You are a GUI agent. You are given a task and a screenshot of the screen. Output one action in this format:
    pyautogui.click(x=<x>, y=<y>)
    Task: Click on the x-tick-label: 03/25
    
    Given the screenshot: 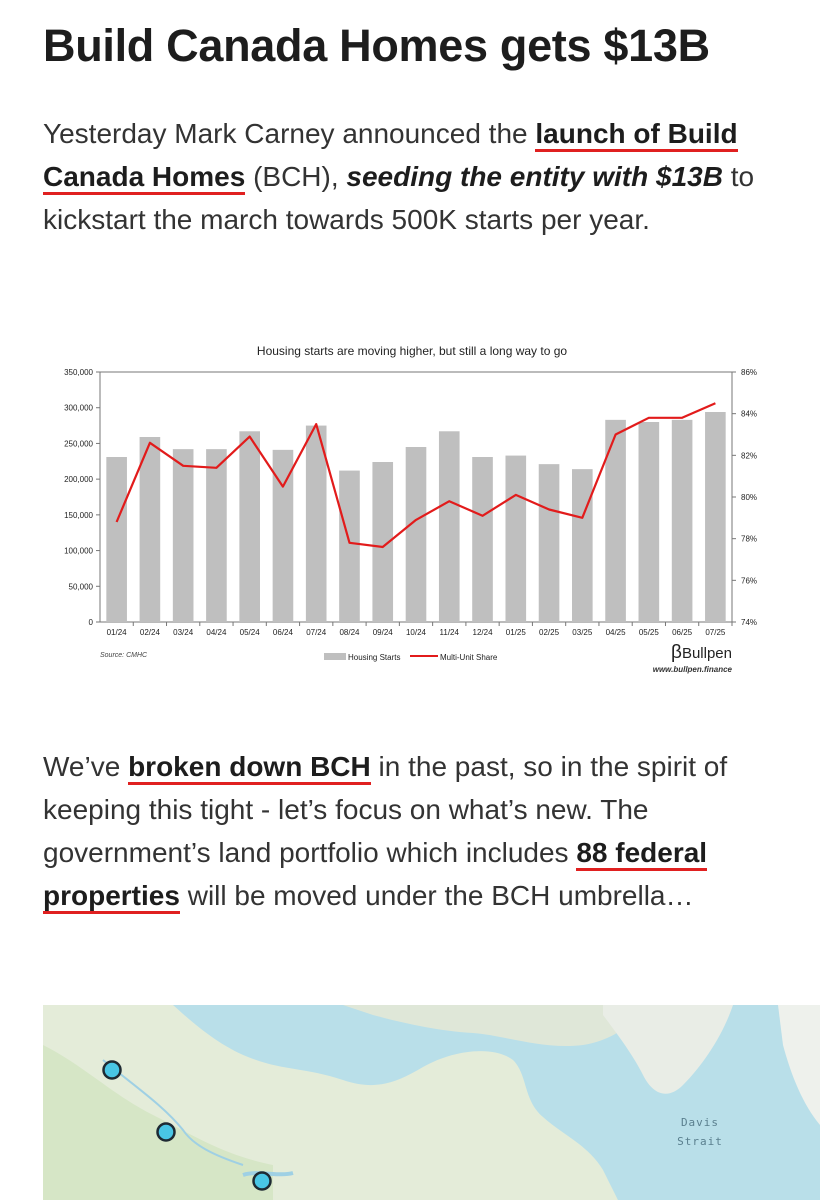 What is the action you would take?
    pyautogui.click(x=582, y=632)
    